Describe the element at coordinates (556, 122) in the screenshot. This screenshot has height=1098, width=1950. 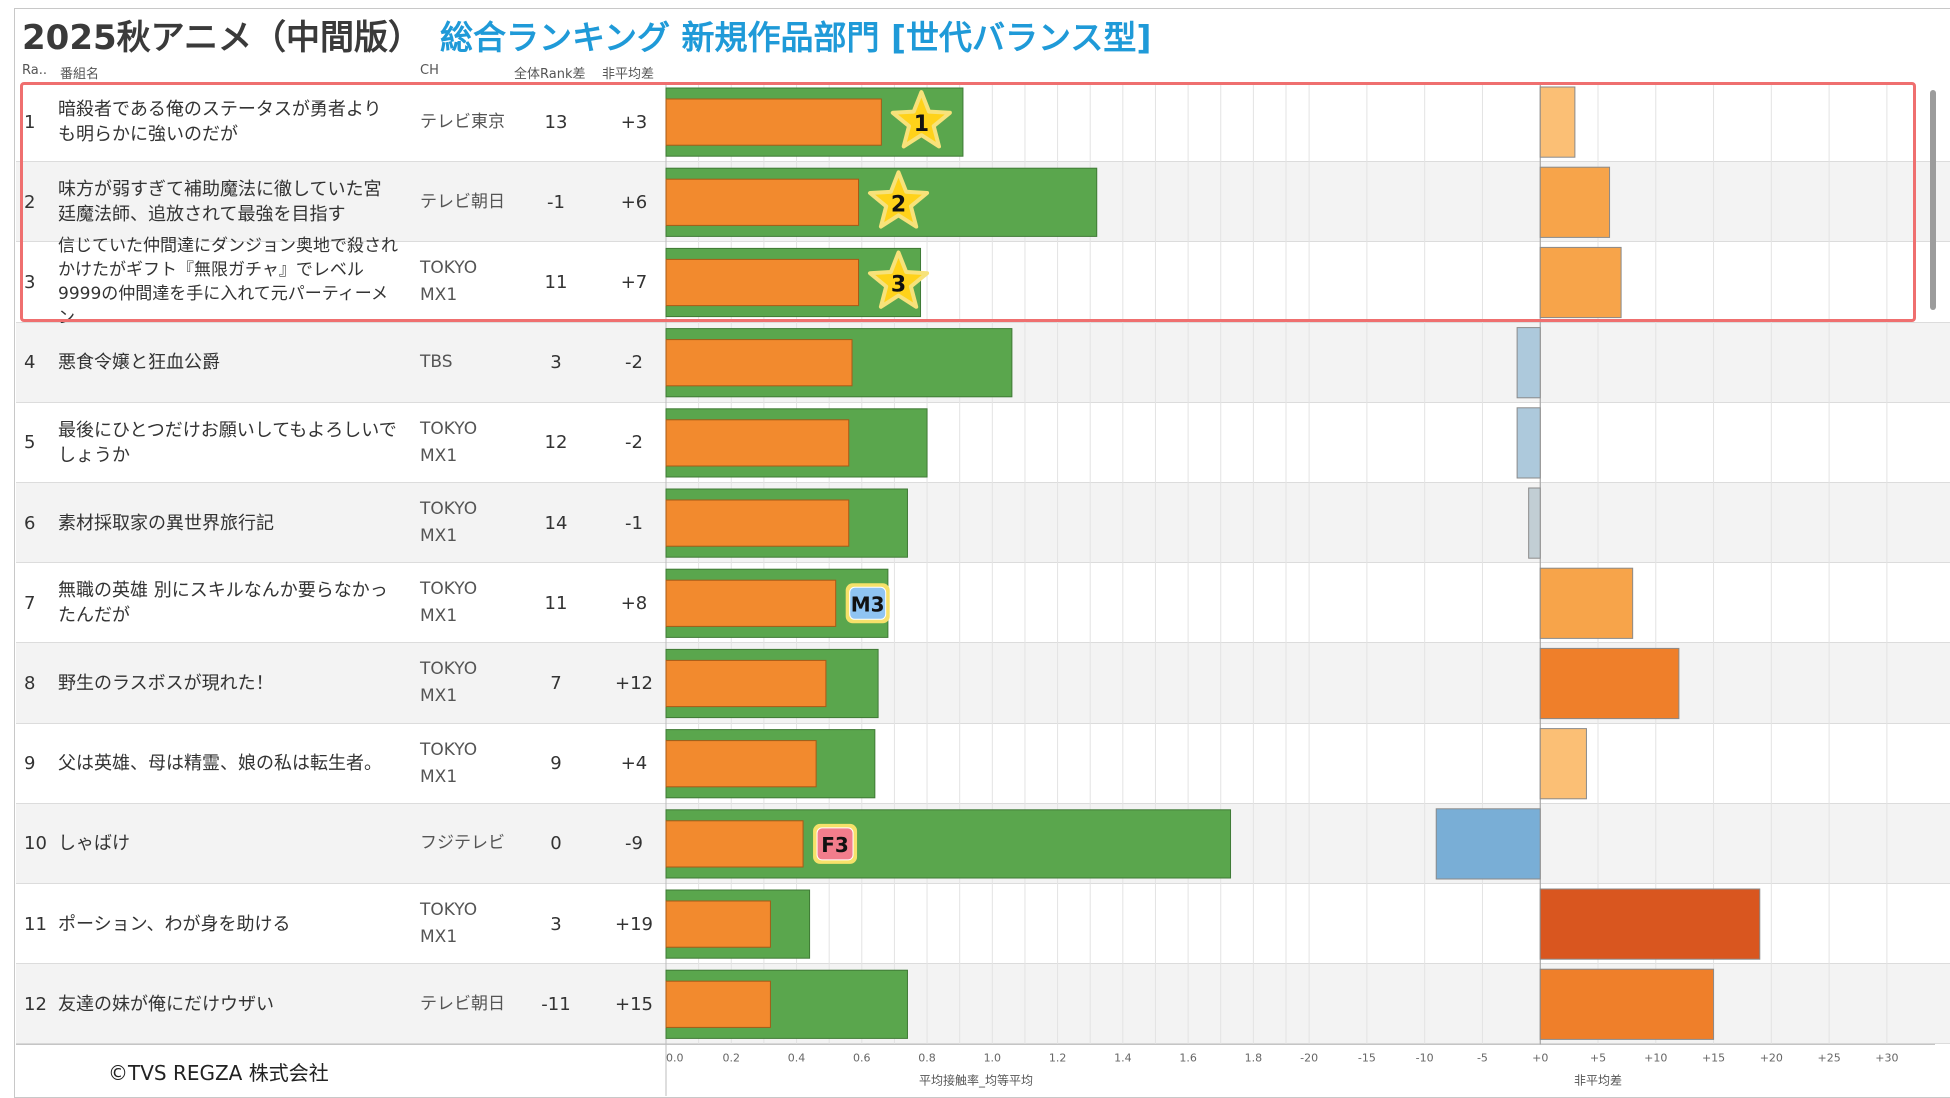
I see `row-rank-diff: 13` at that location.